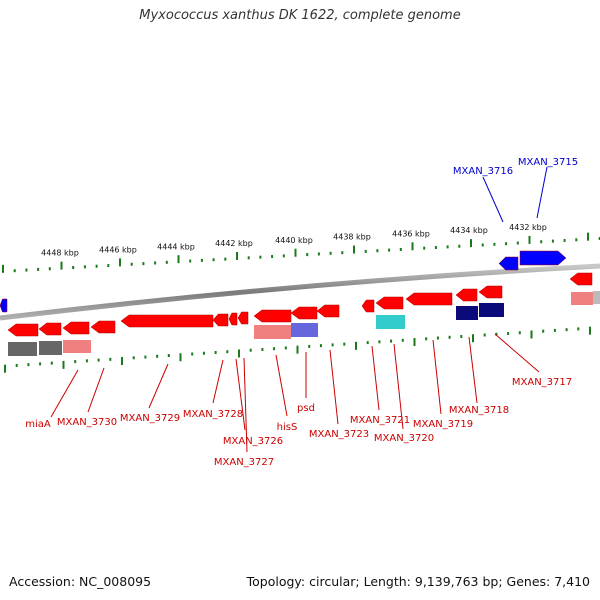  What do you see at coordinates (528, 227) in the screenshot?
I see `scale-label: 4432 kbp` at bounding box center [528, 227].